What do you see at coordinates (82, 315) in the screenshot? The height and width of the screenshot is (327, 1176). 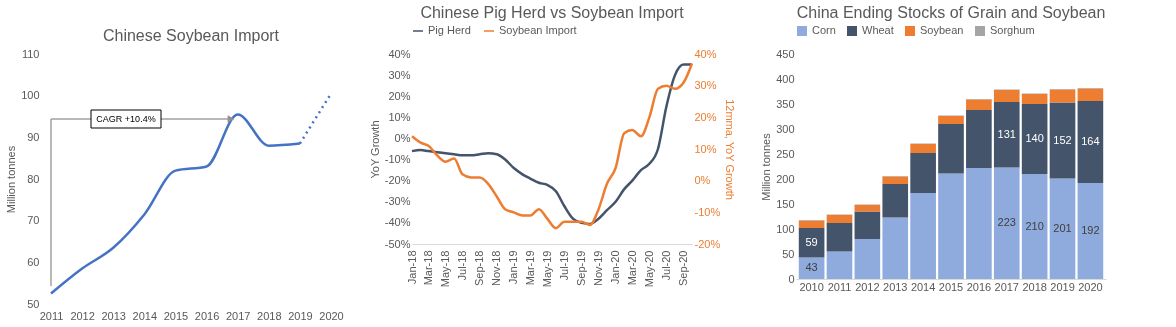 I see `x-tick-label: 2012` at bounding box center [82, 315].